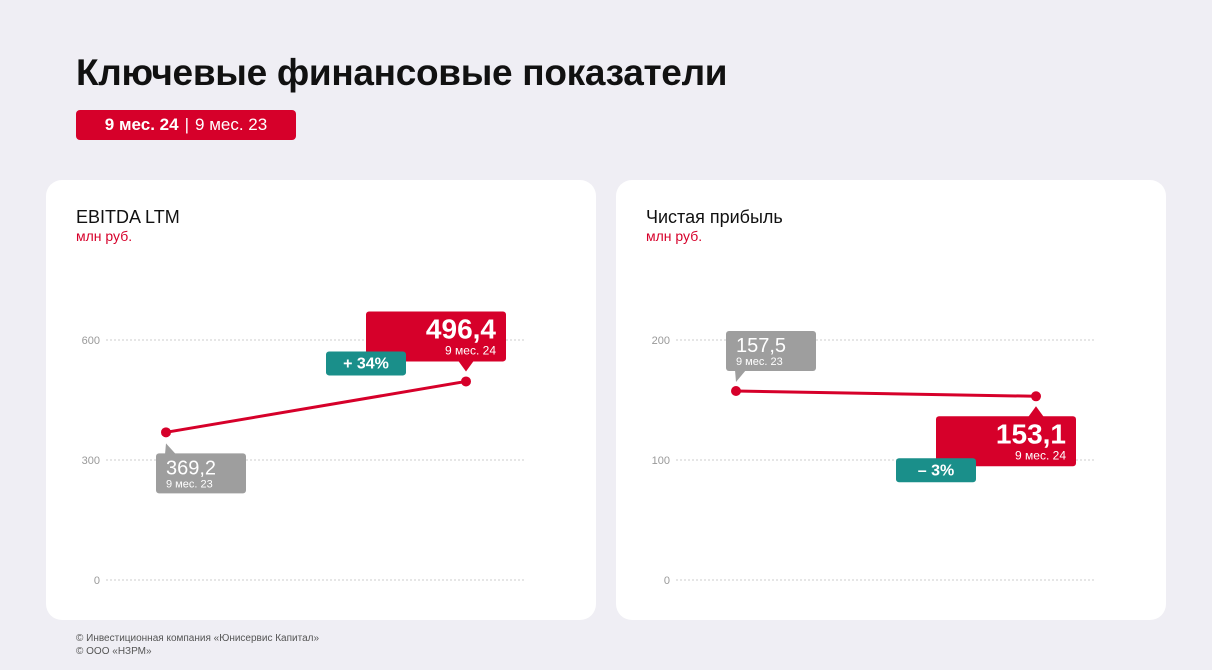  I want to click on current-value-callout: 153,19 мес. 24, so click(1006, 436).